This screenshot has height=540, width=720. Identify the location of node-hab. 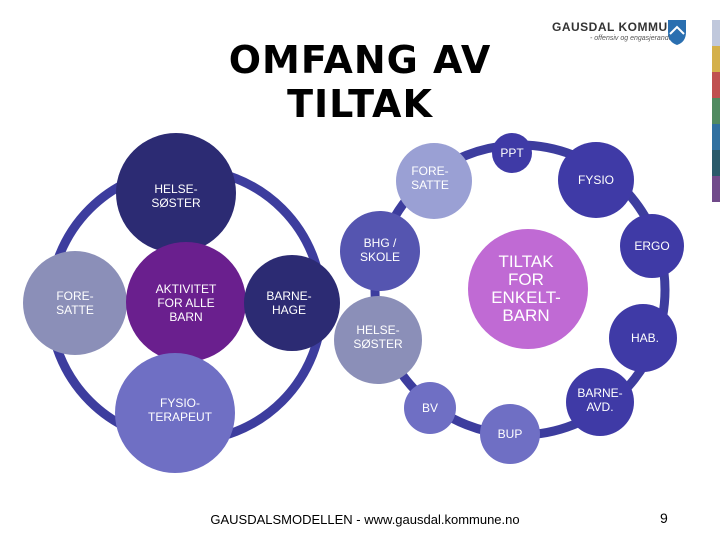
(643, 338).